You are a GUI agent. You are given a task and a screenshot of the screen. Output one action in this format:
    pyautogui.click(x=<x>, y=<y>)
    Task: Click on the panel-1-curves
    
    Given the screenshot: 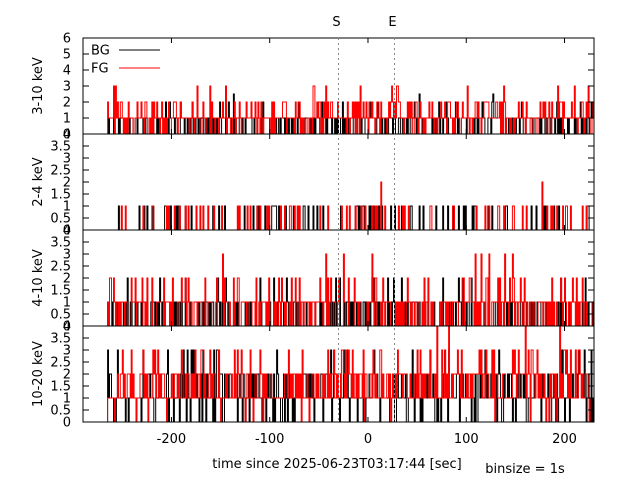 What is the action you would take?
    pyautogui.click(x=350, y=206)
    